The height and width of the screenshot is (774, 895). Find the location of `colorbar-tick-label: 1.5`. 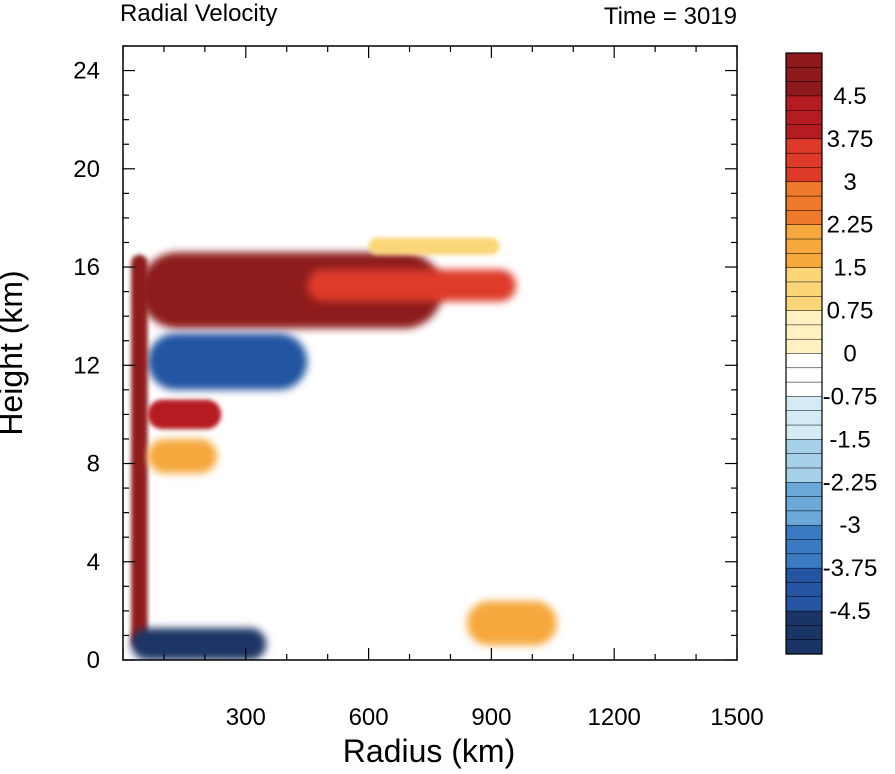

colorbar-tick-label: 1.5 is located at coordinates (849, 268).